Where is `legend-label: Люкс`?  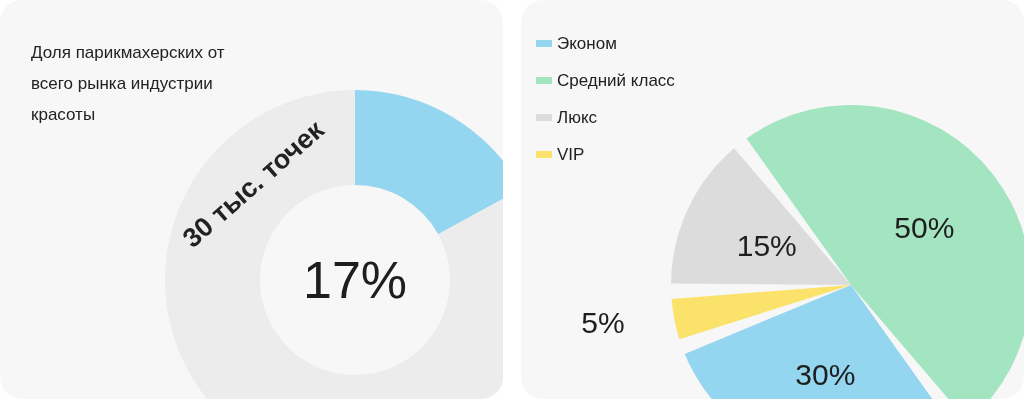
legend-label: Люкс is located at coordinates (577, 117).